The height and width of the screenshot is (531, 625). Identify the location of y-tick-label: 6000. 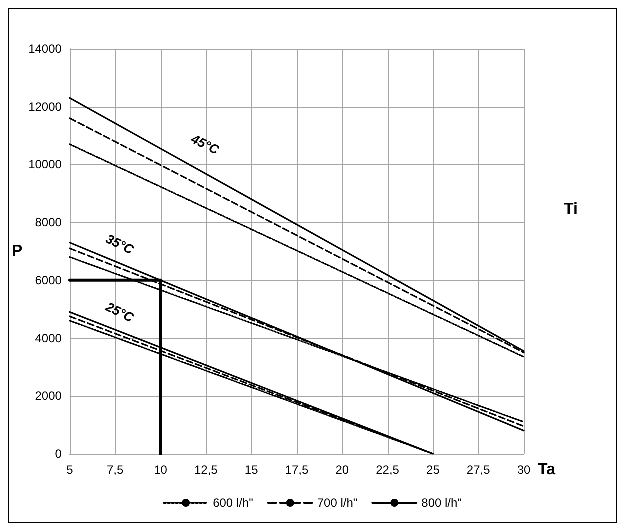
(48, 280).